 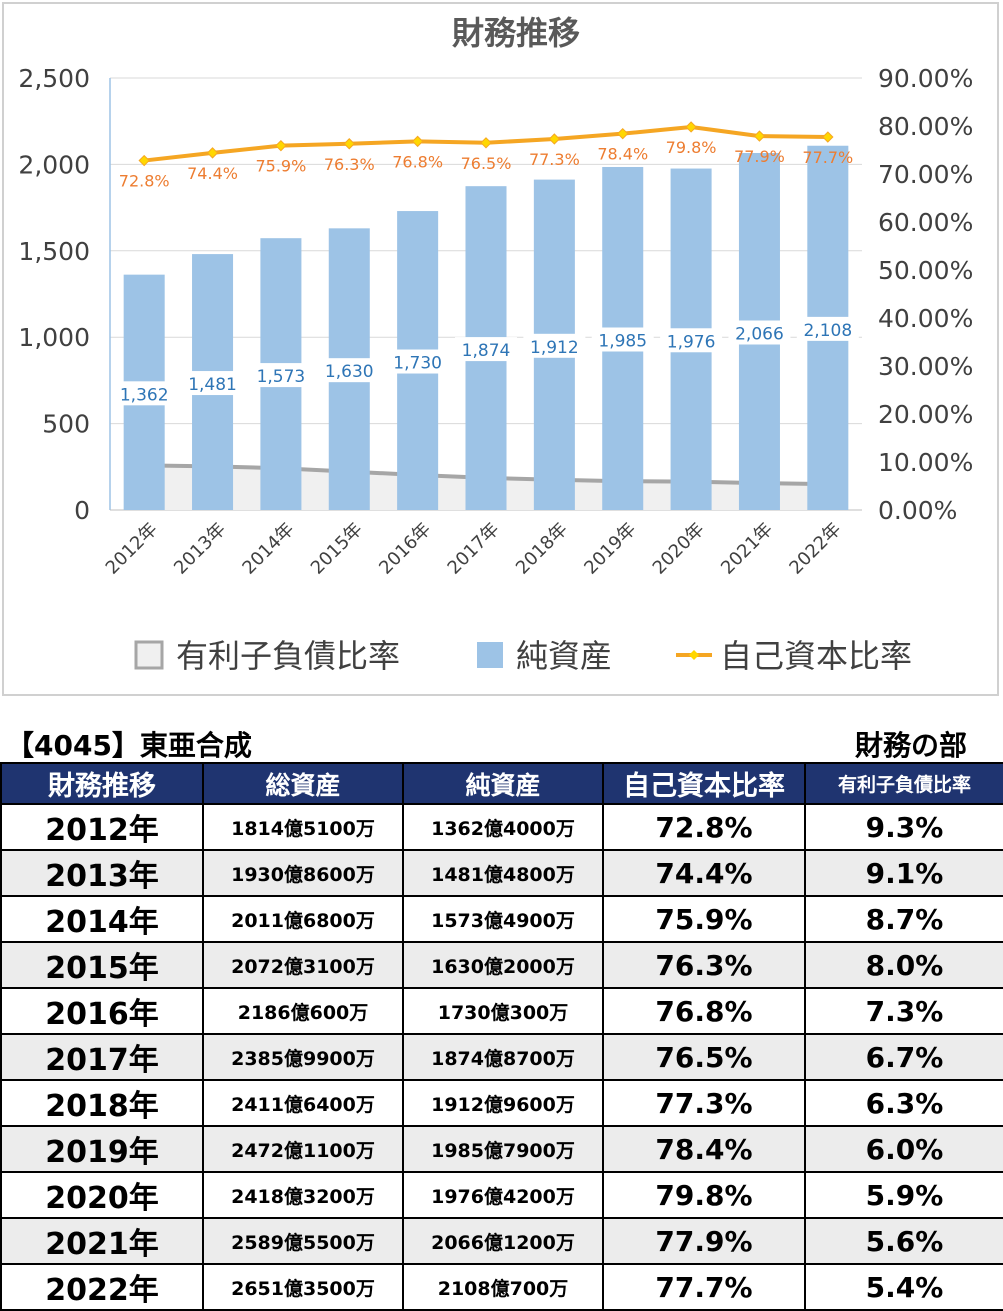 I want to click on cell-debt-ratio: 8.0%, so click(x=903, y=965).